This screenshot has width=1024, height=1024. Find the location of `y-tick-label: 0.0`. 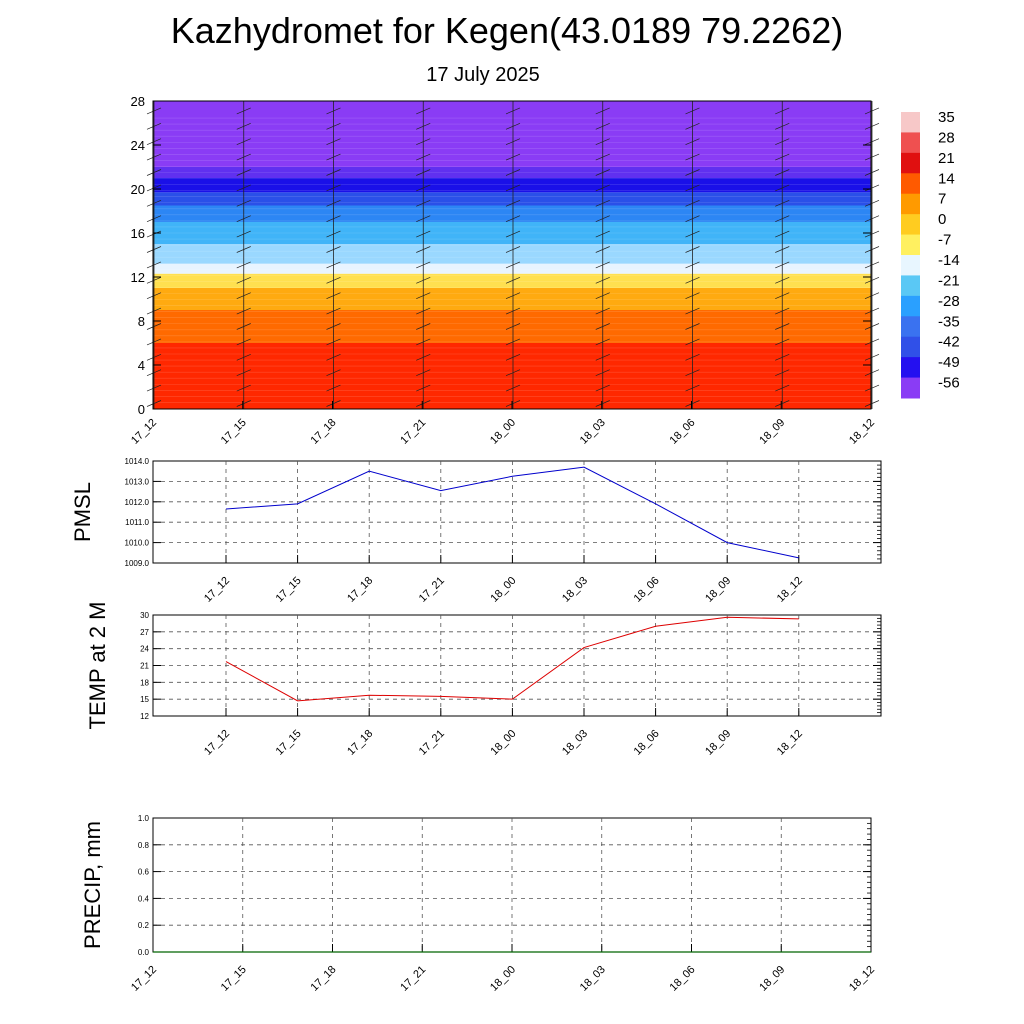

y-tick-label: 0.0 is located at coordinates (144, 952).